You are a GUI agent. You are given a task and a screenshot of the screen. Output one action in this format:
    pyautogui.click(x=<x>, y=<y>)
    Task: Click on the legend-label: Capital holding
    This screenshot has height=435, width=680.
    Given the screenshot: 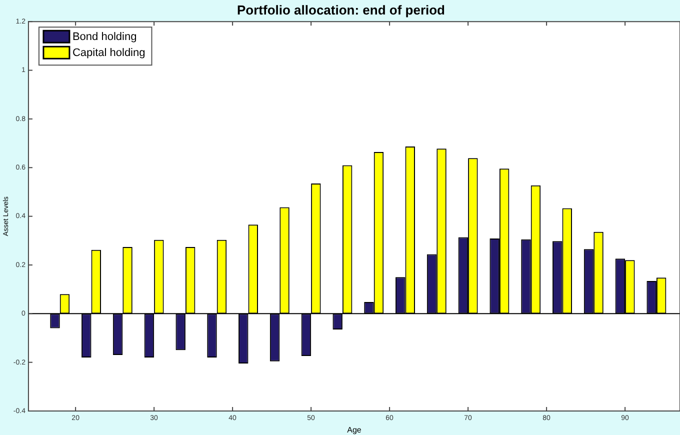 What is the action you would take?
    pyautogui.click(x=109, y=53)
    